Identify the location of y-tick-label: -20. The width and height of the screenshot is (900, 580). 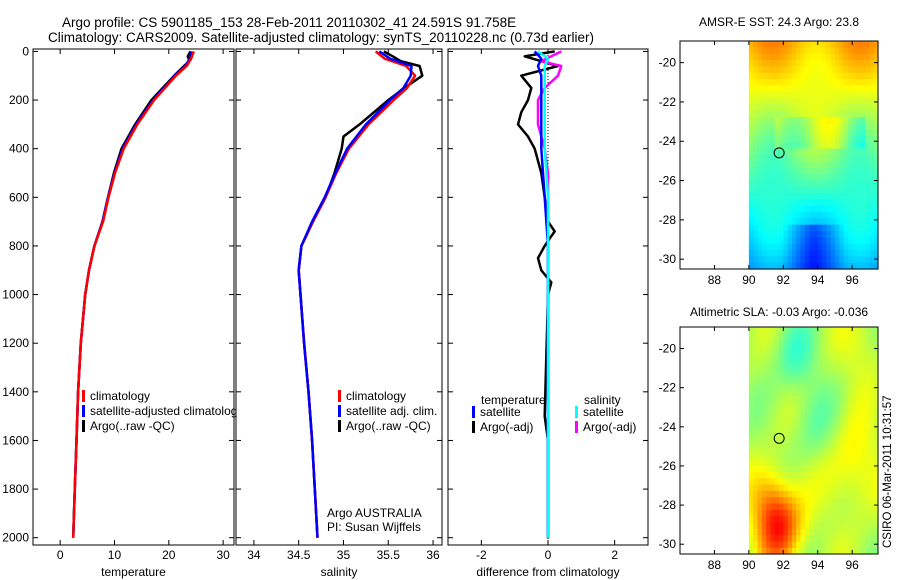
(668, 349).